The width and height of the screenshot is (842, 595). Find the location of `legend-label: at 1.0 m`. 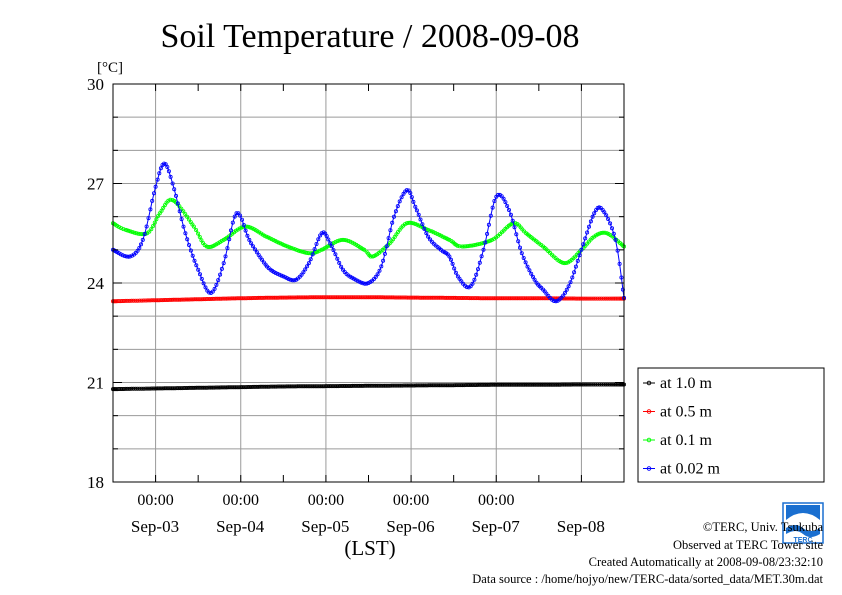

legend-label: at 1.0 m is located at coordinates (686, 383).